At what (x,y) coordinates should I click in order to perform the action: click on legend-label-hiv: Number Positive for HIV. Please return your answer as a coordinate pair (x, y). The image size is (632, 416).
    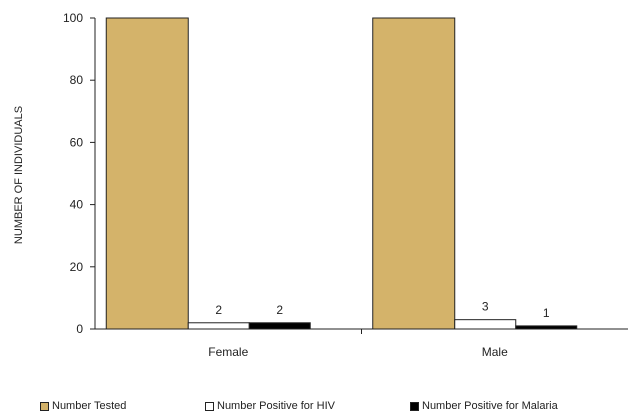
    Looking at the image, I should click on (276, 406).